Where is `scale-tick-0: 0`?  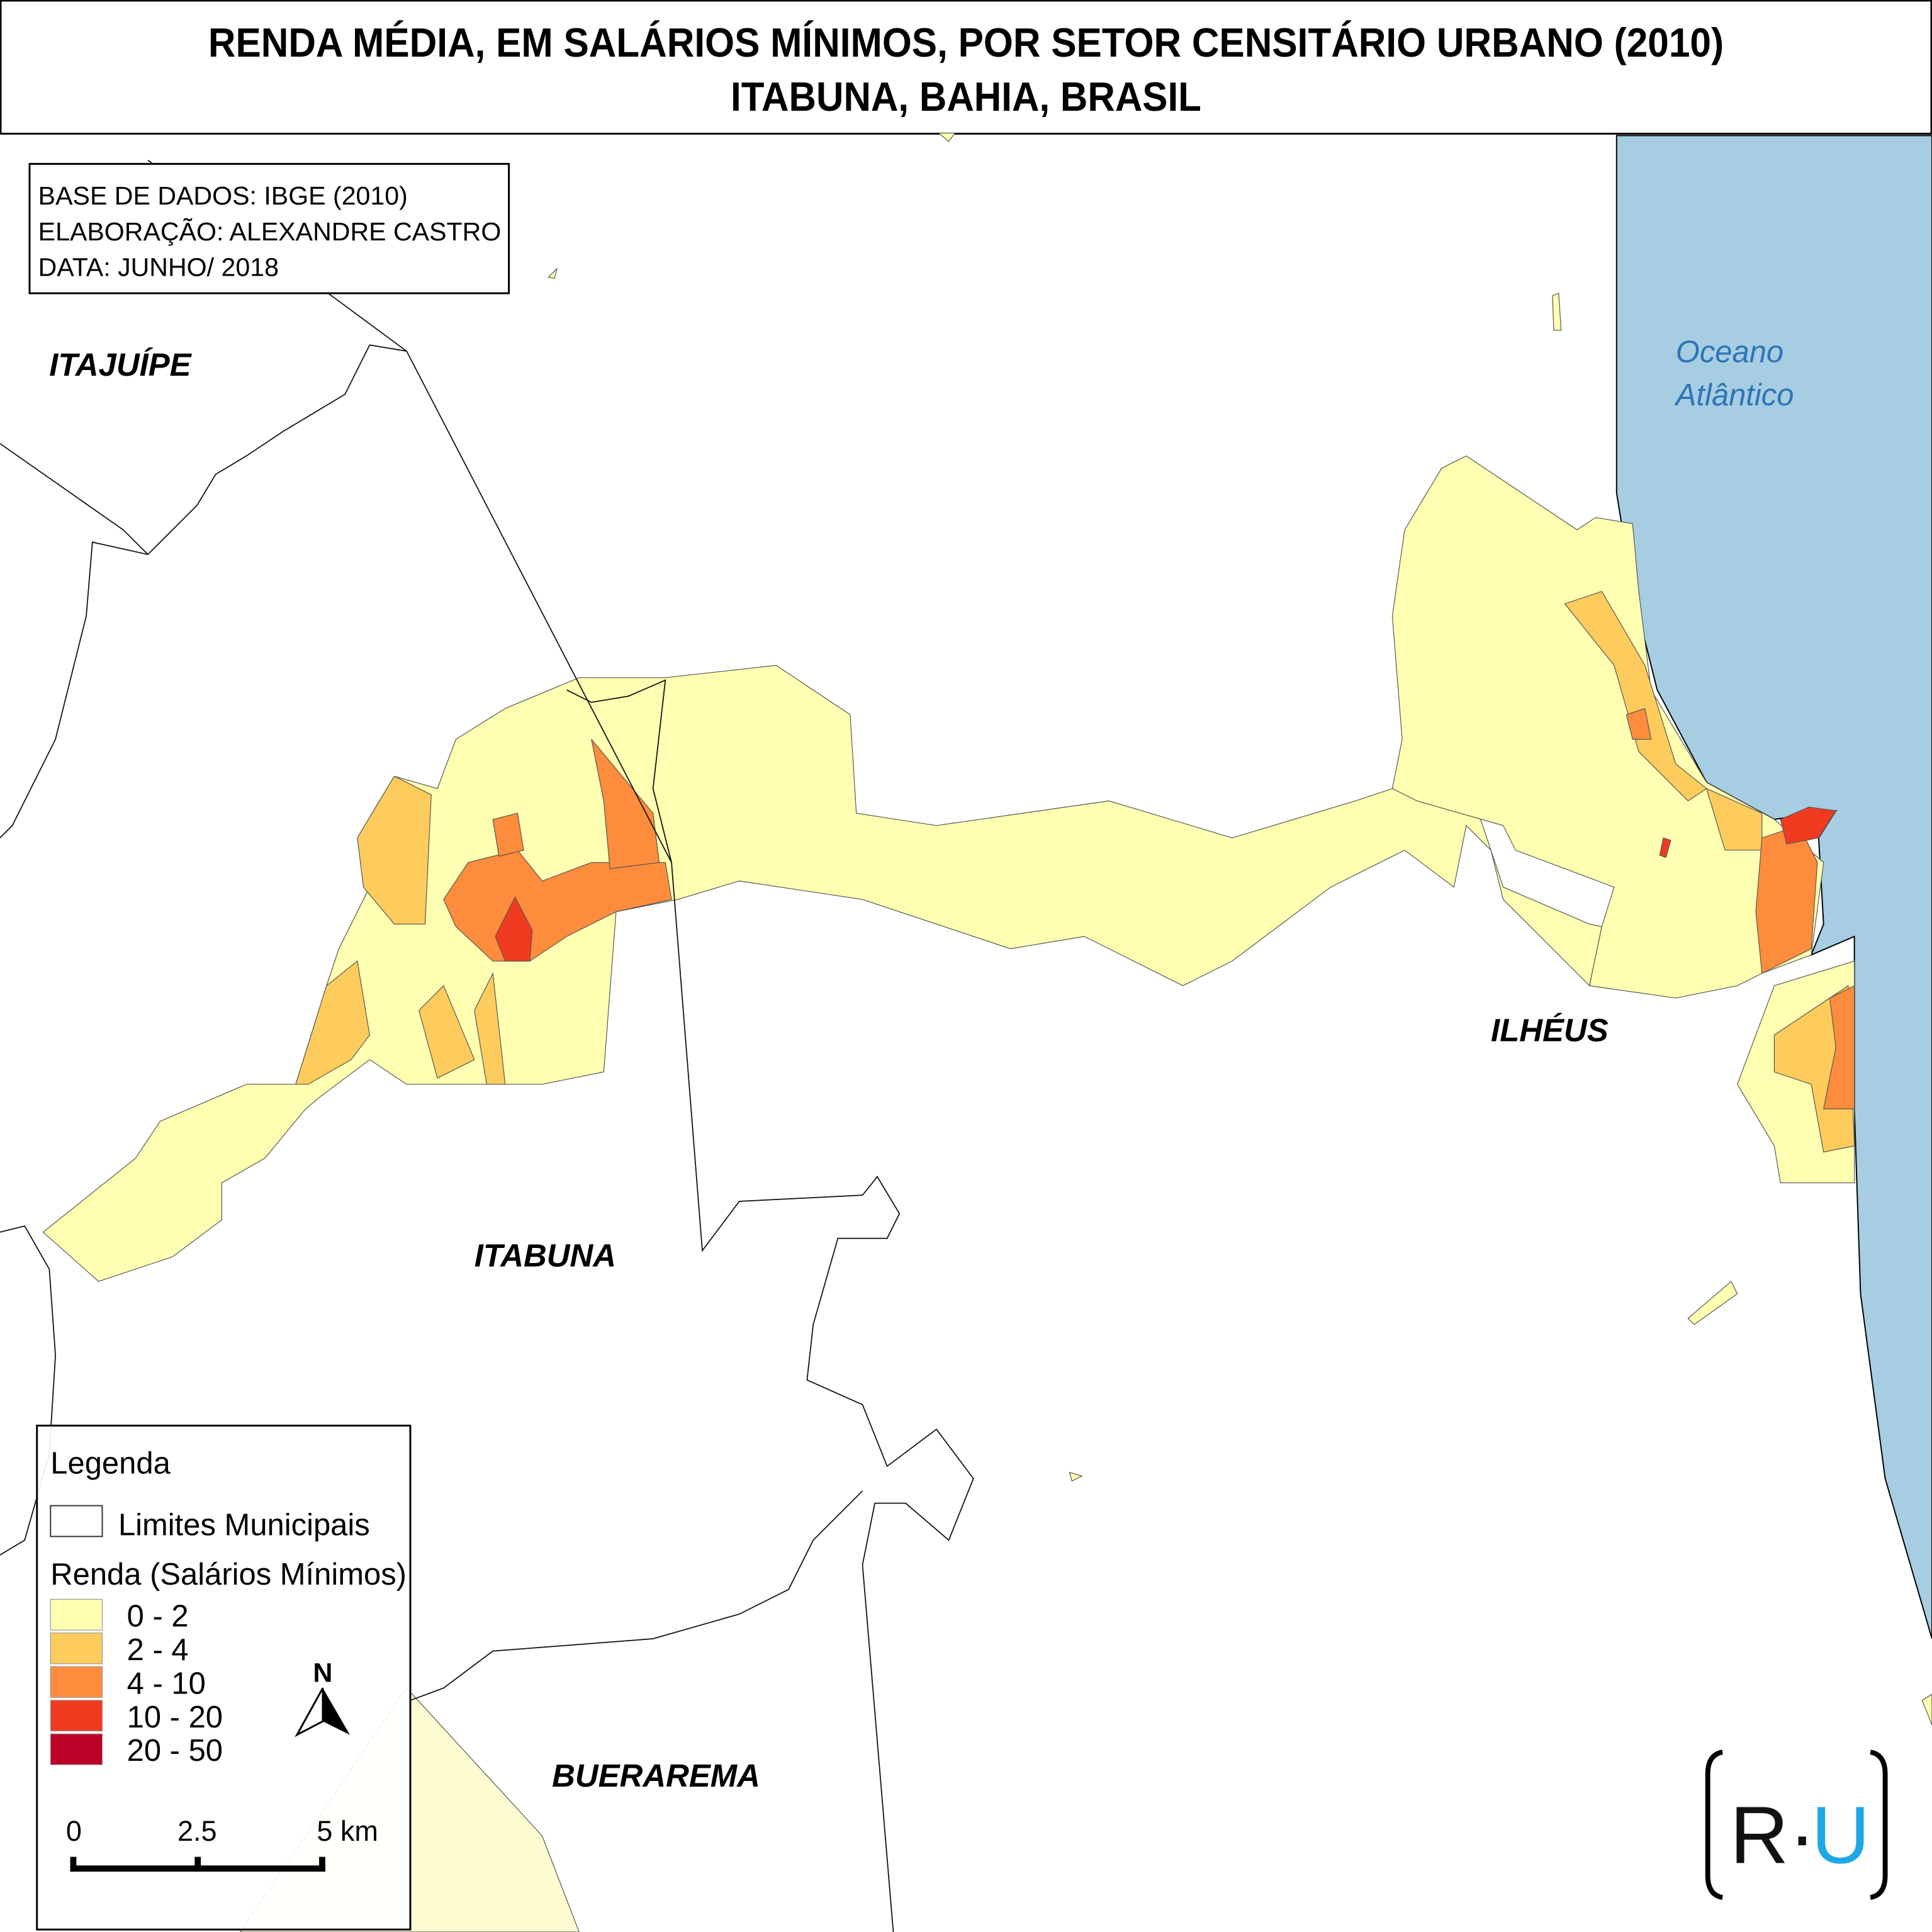
scale-tick-0: 0 is located at coordinates (74, 1831).